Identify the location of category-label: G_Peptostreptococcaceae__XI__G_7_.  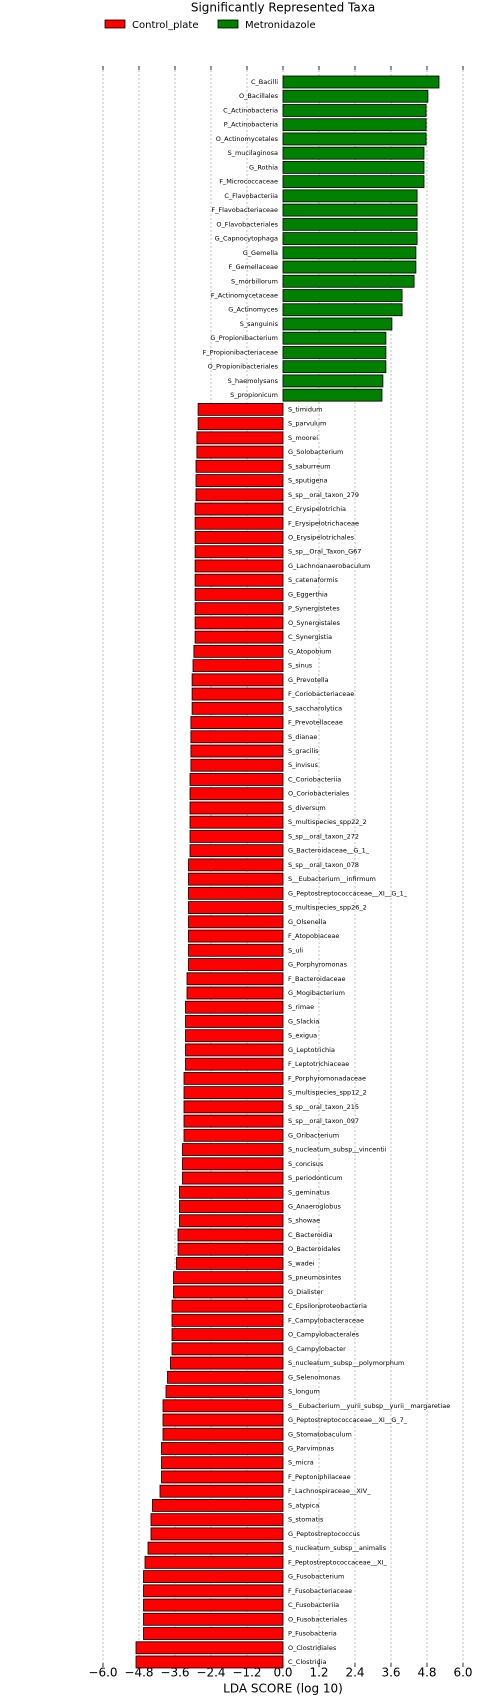
(348, 1420).